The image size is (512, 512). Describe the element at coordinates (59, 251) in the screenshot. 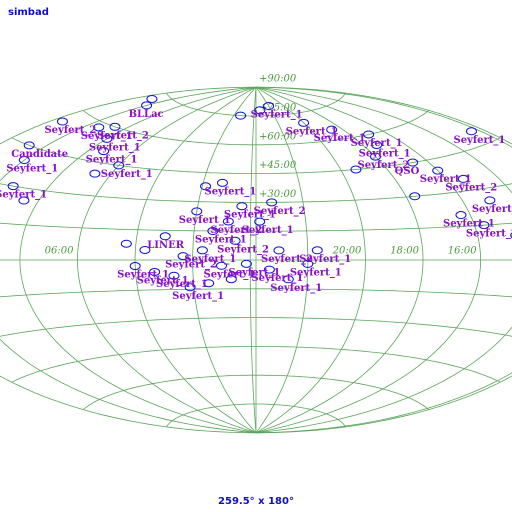

I see `ra-label: 06:00` at that location.